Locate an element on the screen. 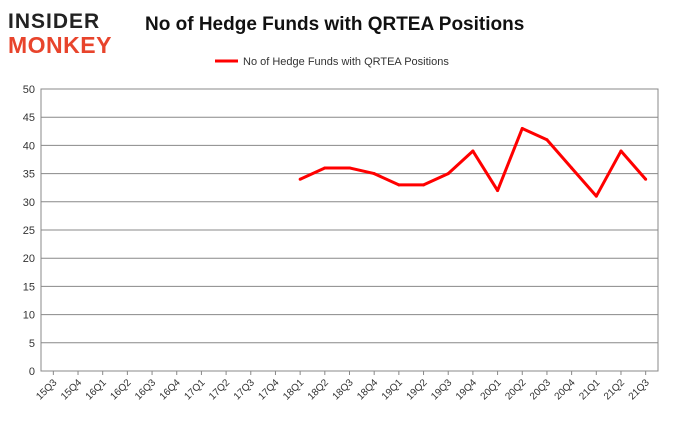  x-tick-label: 19Q2 is located at coordinates (417, 389).